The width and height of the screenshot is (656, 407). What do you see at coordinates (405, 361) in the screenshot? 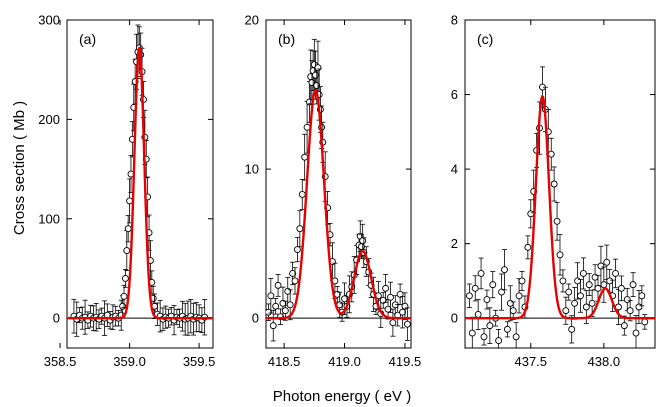
I see `x-tick-label: 419.5` at bounding box center [405, 361].